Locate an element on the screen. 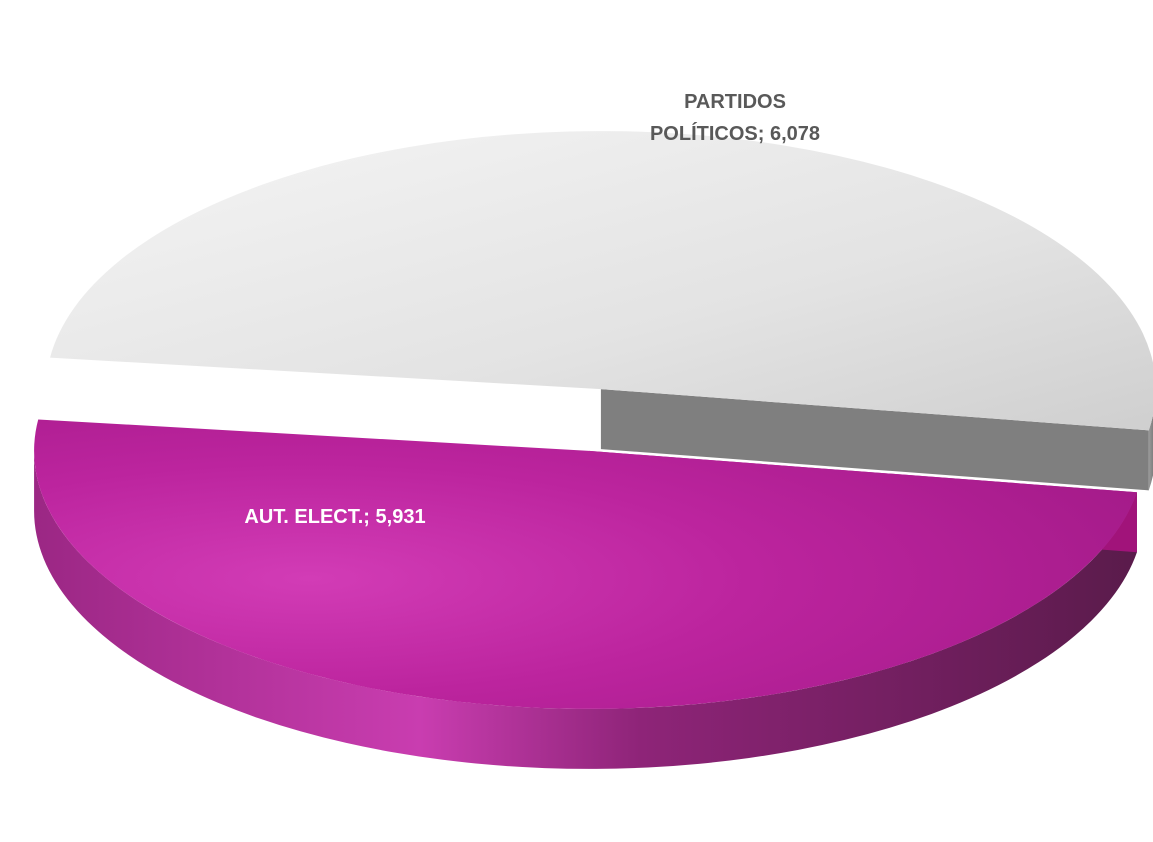  data-label-line: POLÍTICOS; 6,078 is located at coordinates (735, 133).